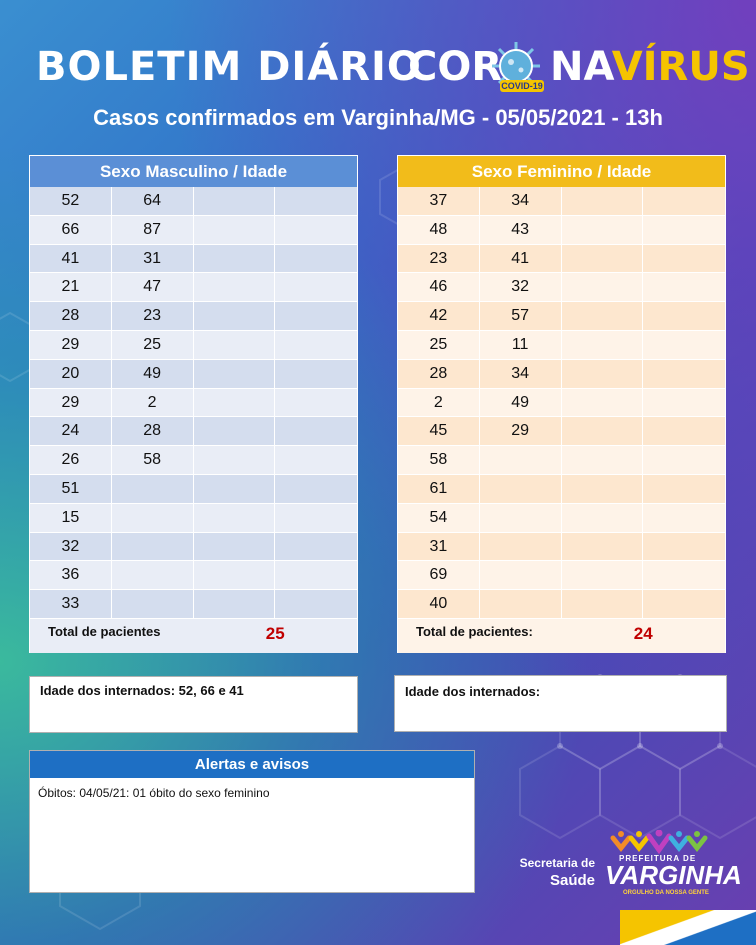 Image resolution: width=756 pixels, height=945 pixels. I want to click on female-table-row: 2 49, so click(561, 403).